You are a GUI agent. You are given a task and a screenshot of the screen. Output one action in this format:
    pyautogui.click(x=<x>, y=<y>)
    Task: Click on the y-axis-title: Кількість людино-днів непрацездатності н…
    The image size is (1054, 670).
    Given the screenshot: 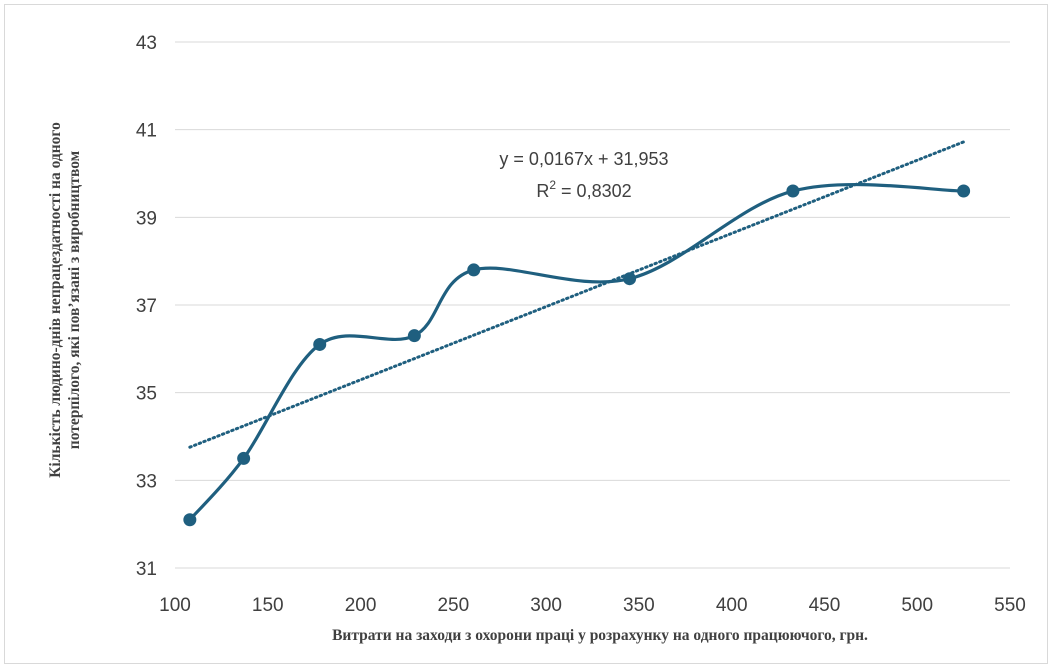 What is the action you would take?
    pyautogui.click(x=65, y=300)
    